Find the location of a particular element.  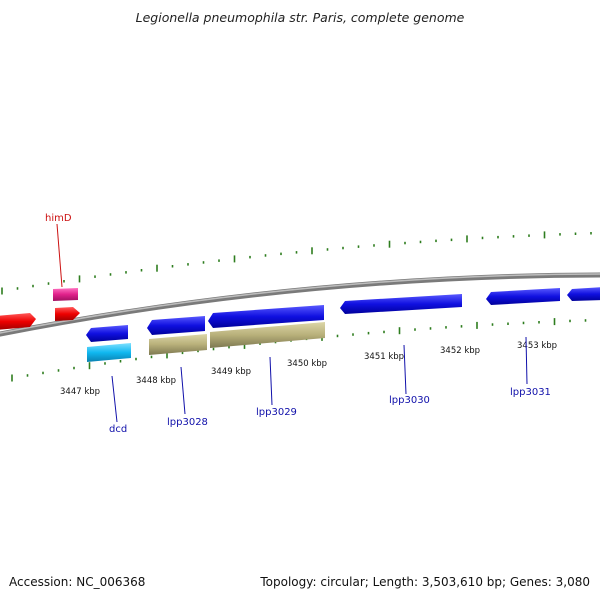

genome-backbone-highlight is located at coordinates (300, 303).